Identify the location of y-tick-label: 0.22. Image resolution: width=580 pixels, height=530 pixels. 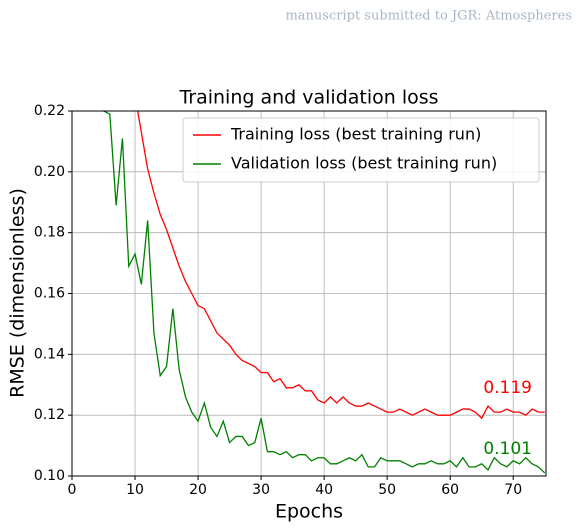
(49, 111).